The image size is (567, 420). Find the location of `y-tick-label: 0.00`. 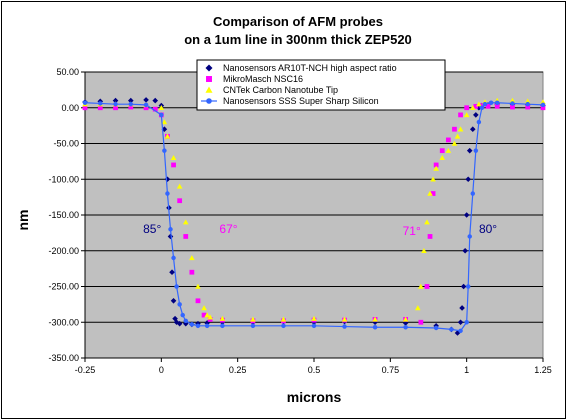

y-tick-label: 0.00 is located at coordinates (70, 108).